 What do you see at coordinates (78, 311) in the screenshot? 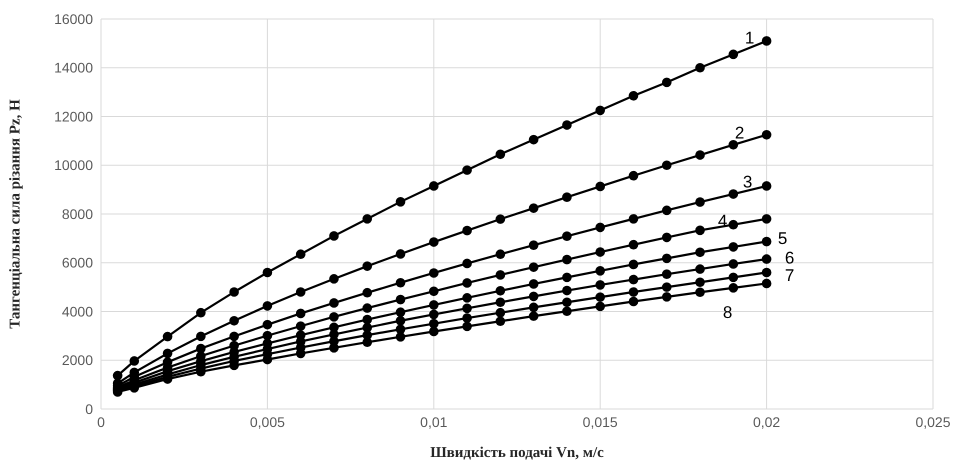
I see `y-tick-label: 4000` at bounding box center [78, 311].